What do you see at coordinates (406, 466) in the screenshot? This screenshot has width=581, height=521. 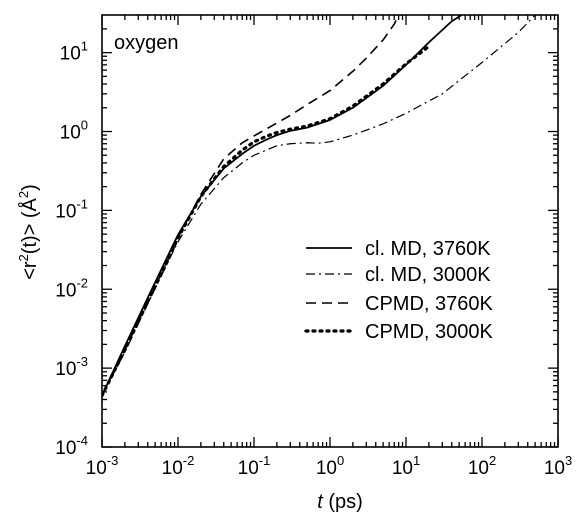 I see `x-tick-label: 10¹` at bounding box center [406, 466].